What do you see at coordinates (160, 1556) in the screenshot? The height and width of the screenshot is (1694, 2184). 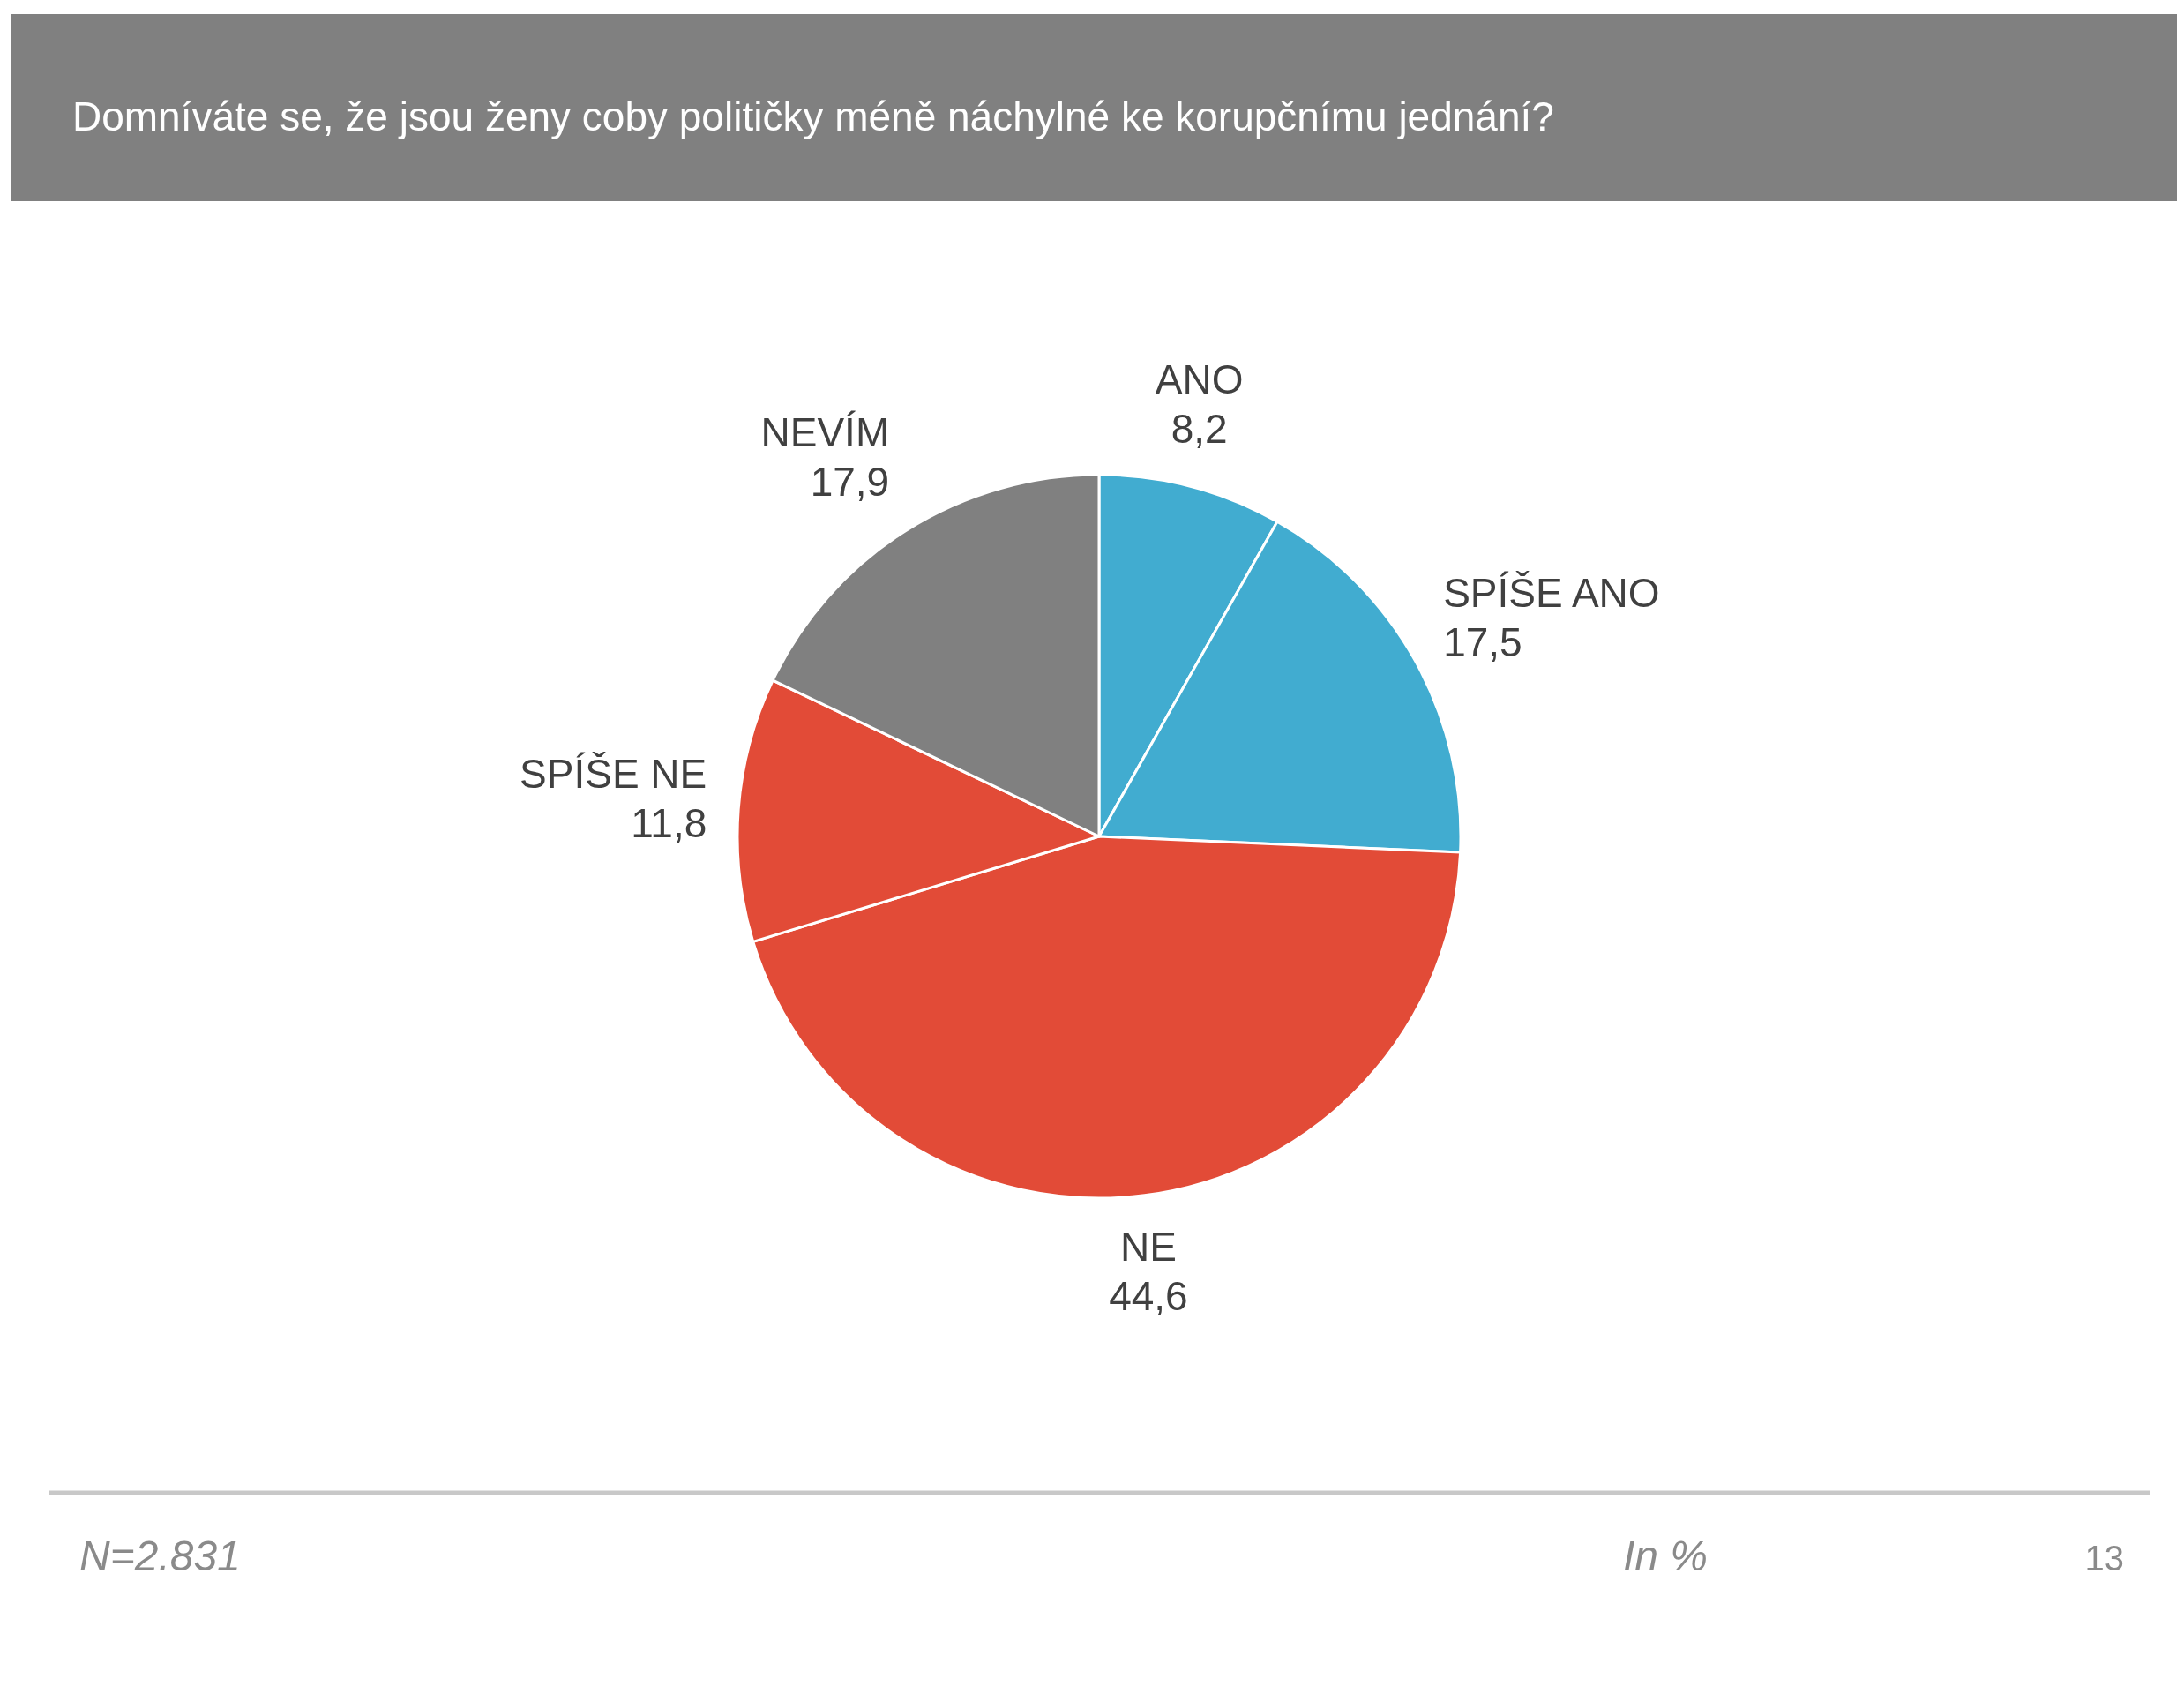 I see `text: N=2.831` at bounding box center [160, 1556].